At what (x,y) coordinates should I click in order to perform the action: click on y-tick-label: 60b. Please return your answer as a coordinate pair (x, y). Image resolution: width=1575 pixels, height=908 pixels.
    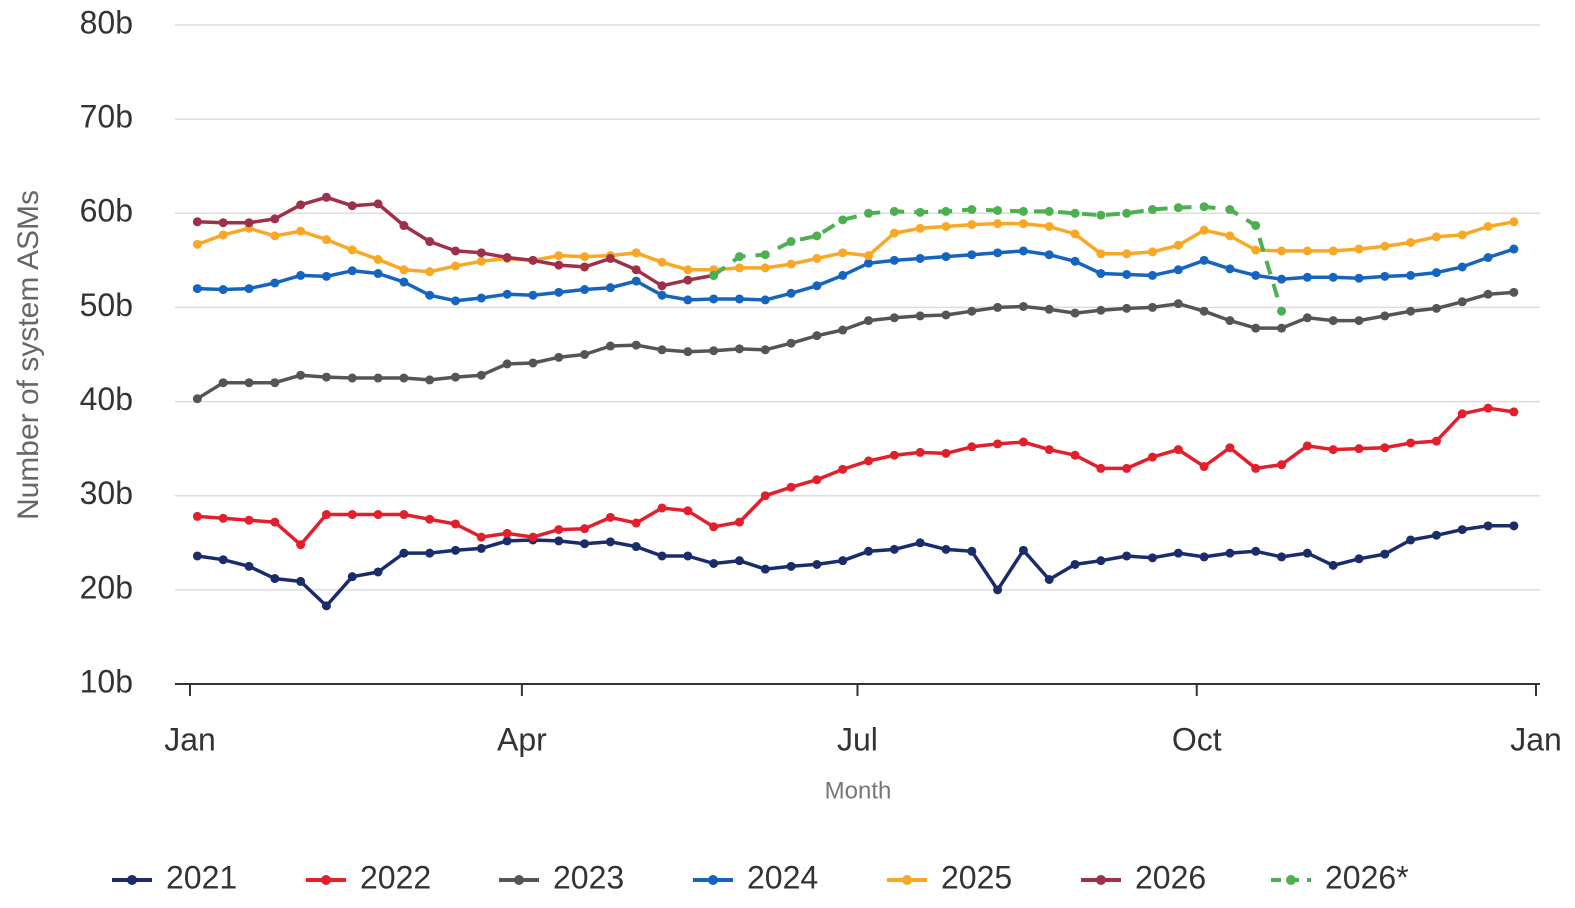
    Looking at the image, I should click on (106, 211).